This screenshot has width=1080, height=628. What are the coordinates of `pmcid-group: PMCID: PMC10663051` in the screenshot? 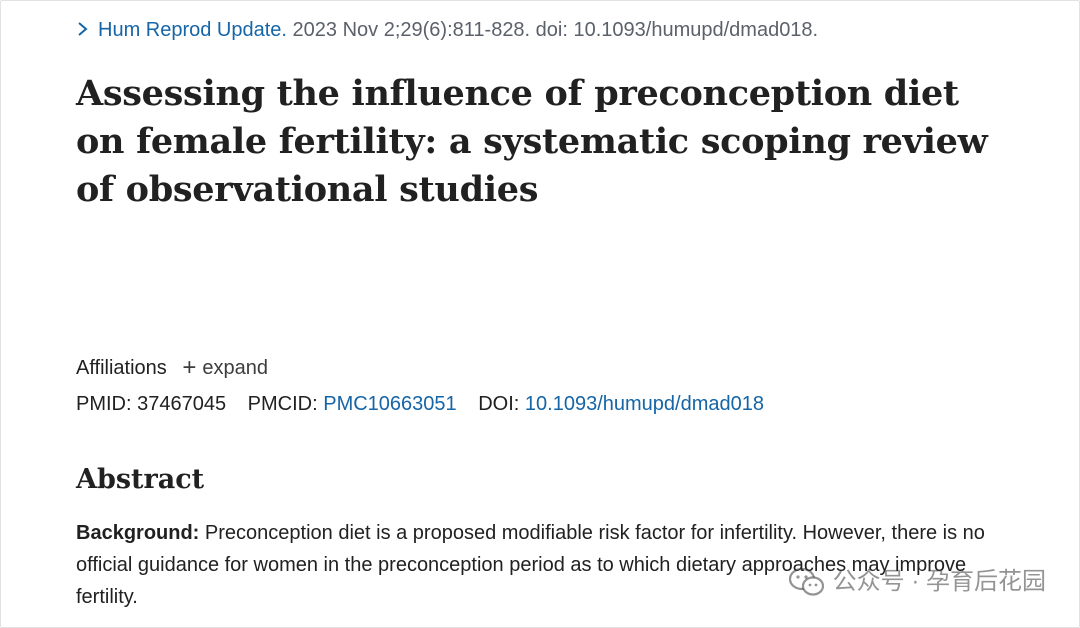 It's located at (352, 404).